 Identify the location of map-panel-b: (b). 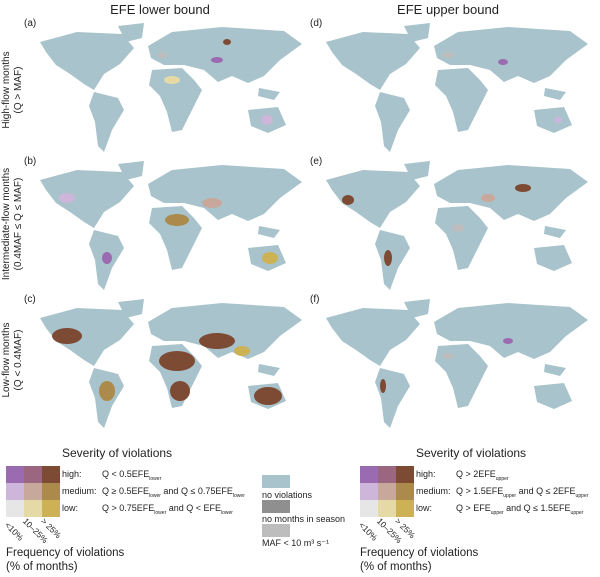
(164, 224).